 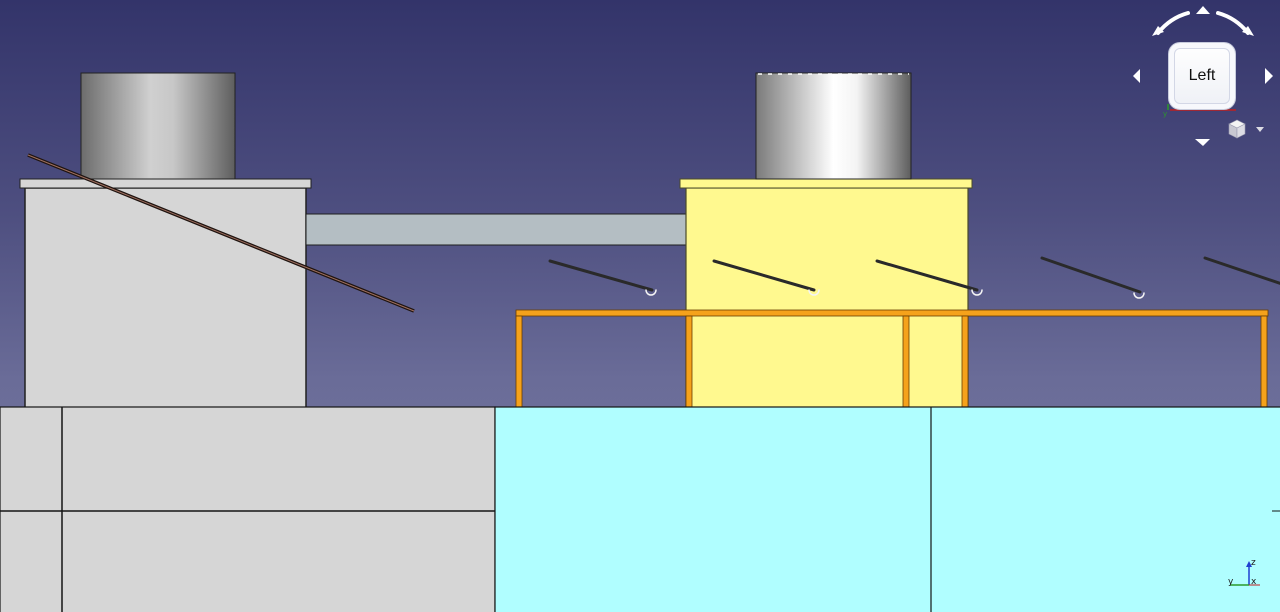 What do you see at coordinates (1246, 129) in the screenshot?
I see `cube-menu-icon` at bounding box center [1246, 129].